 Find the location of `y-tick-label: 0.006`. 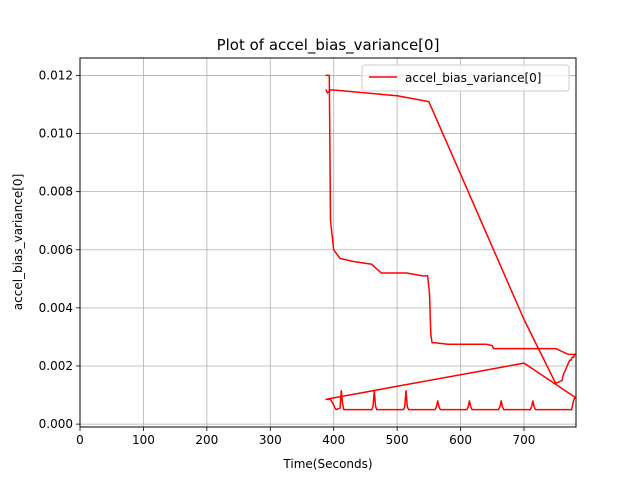

y-tick-label: 0.006 is located at coordinates (56, 250).